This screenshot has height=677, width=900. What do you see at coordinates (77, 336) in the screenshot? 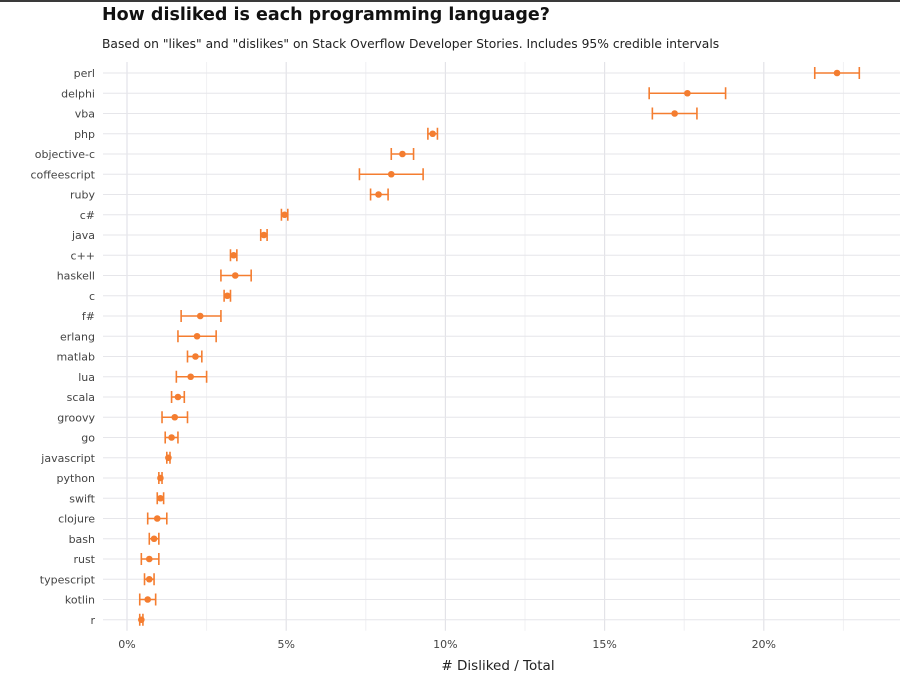
I see `y-tick-label: erlang` at bounding box center [77, 336].